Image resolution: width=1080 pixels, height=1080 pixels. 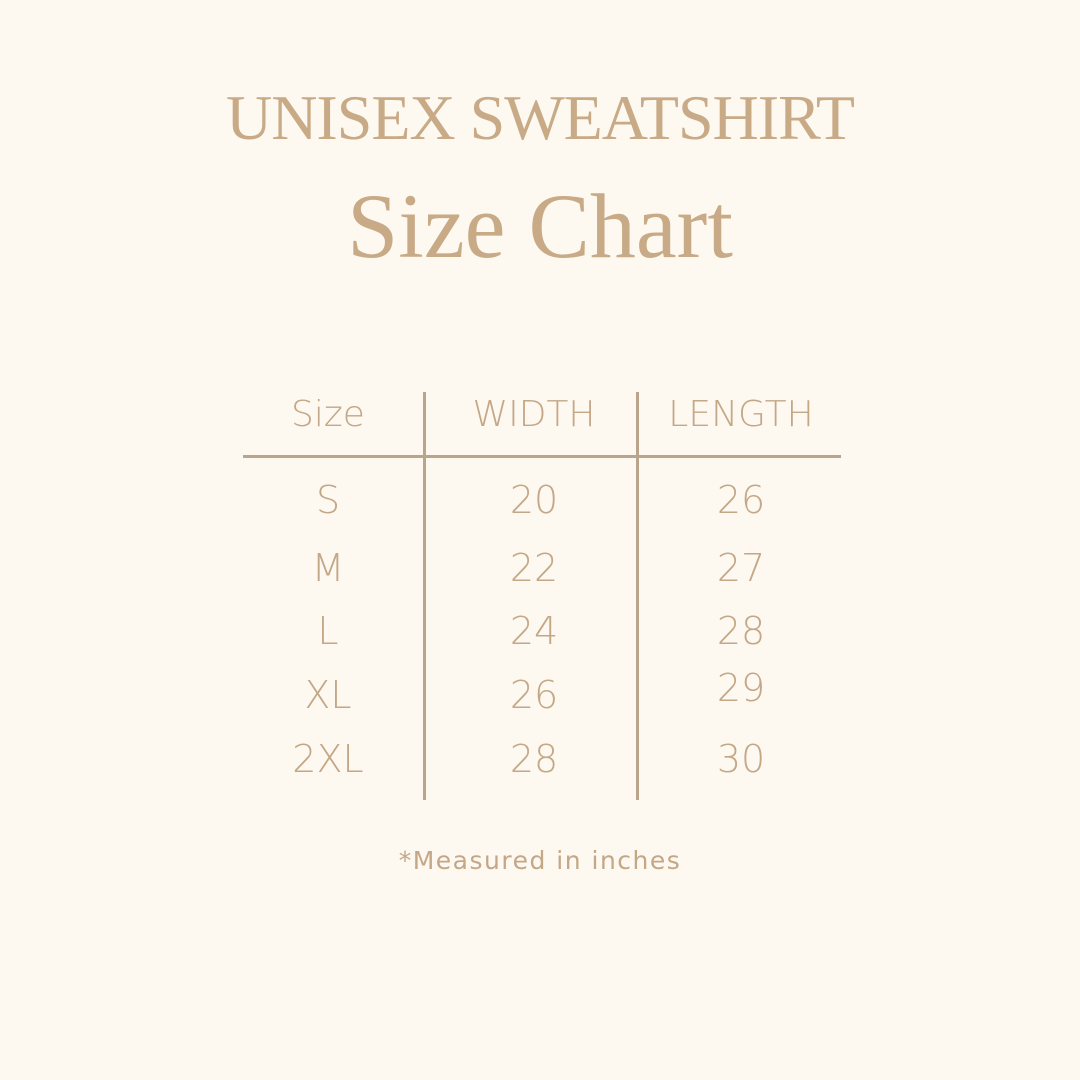 I want to click on footnote: *Measured in inches, so click(x=540, y=860).